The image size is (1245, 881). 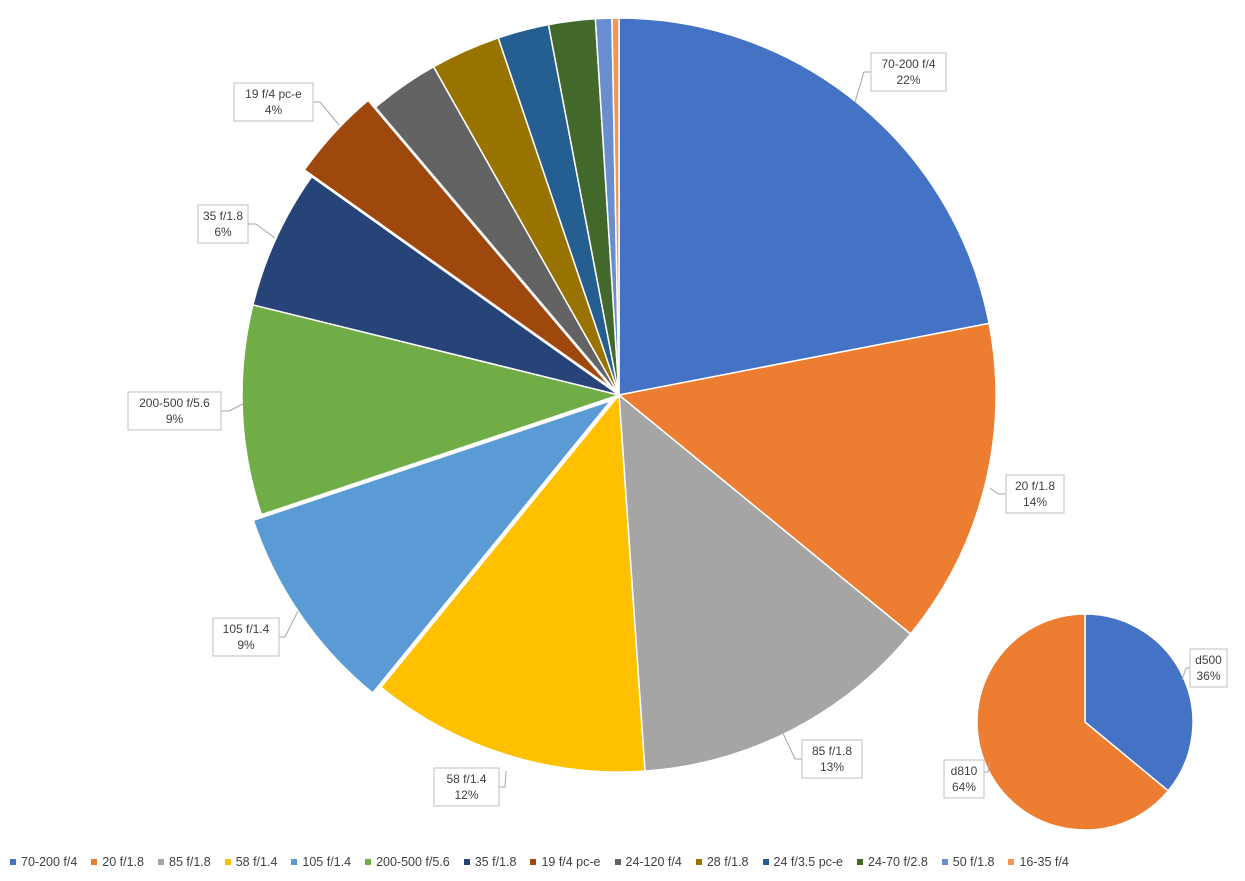 What do you see at coordinates (1035, 486) in the screenshot?
I see `data-label-name: 20 f/1.8` at bounding box center [1035, 486].